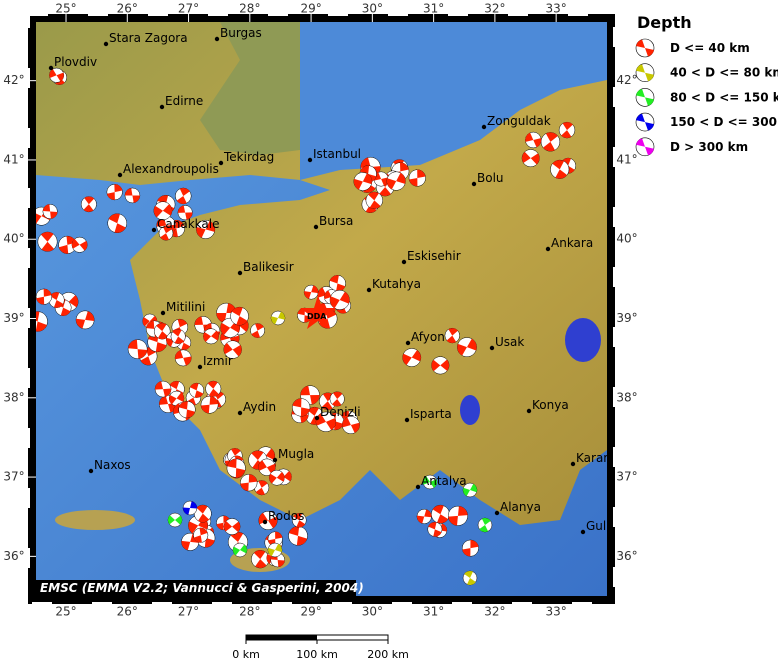 Image resolution: width=778 pixels, height=662 pixels. What do you see at coordinates (519, 121) in the screenshot?
I see `city-label: Zonguldak` at bounding box center [519, 121].